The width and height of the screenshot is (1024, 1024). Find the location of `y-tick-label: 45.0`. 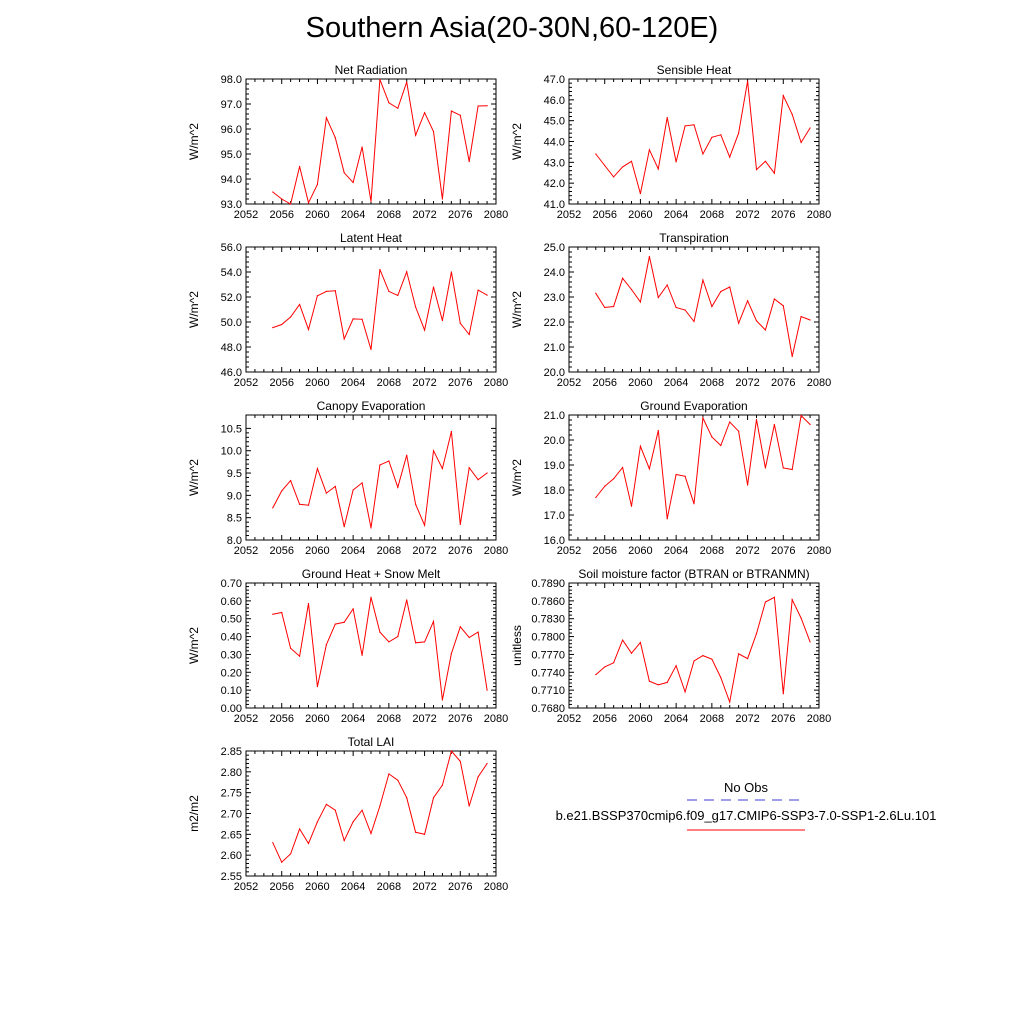

y-tick-label: 45.0 is located at coordinates (554, 122).